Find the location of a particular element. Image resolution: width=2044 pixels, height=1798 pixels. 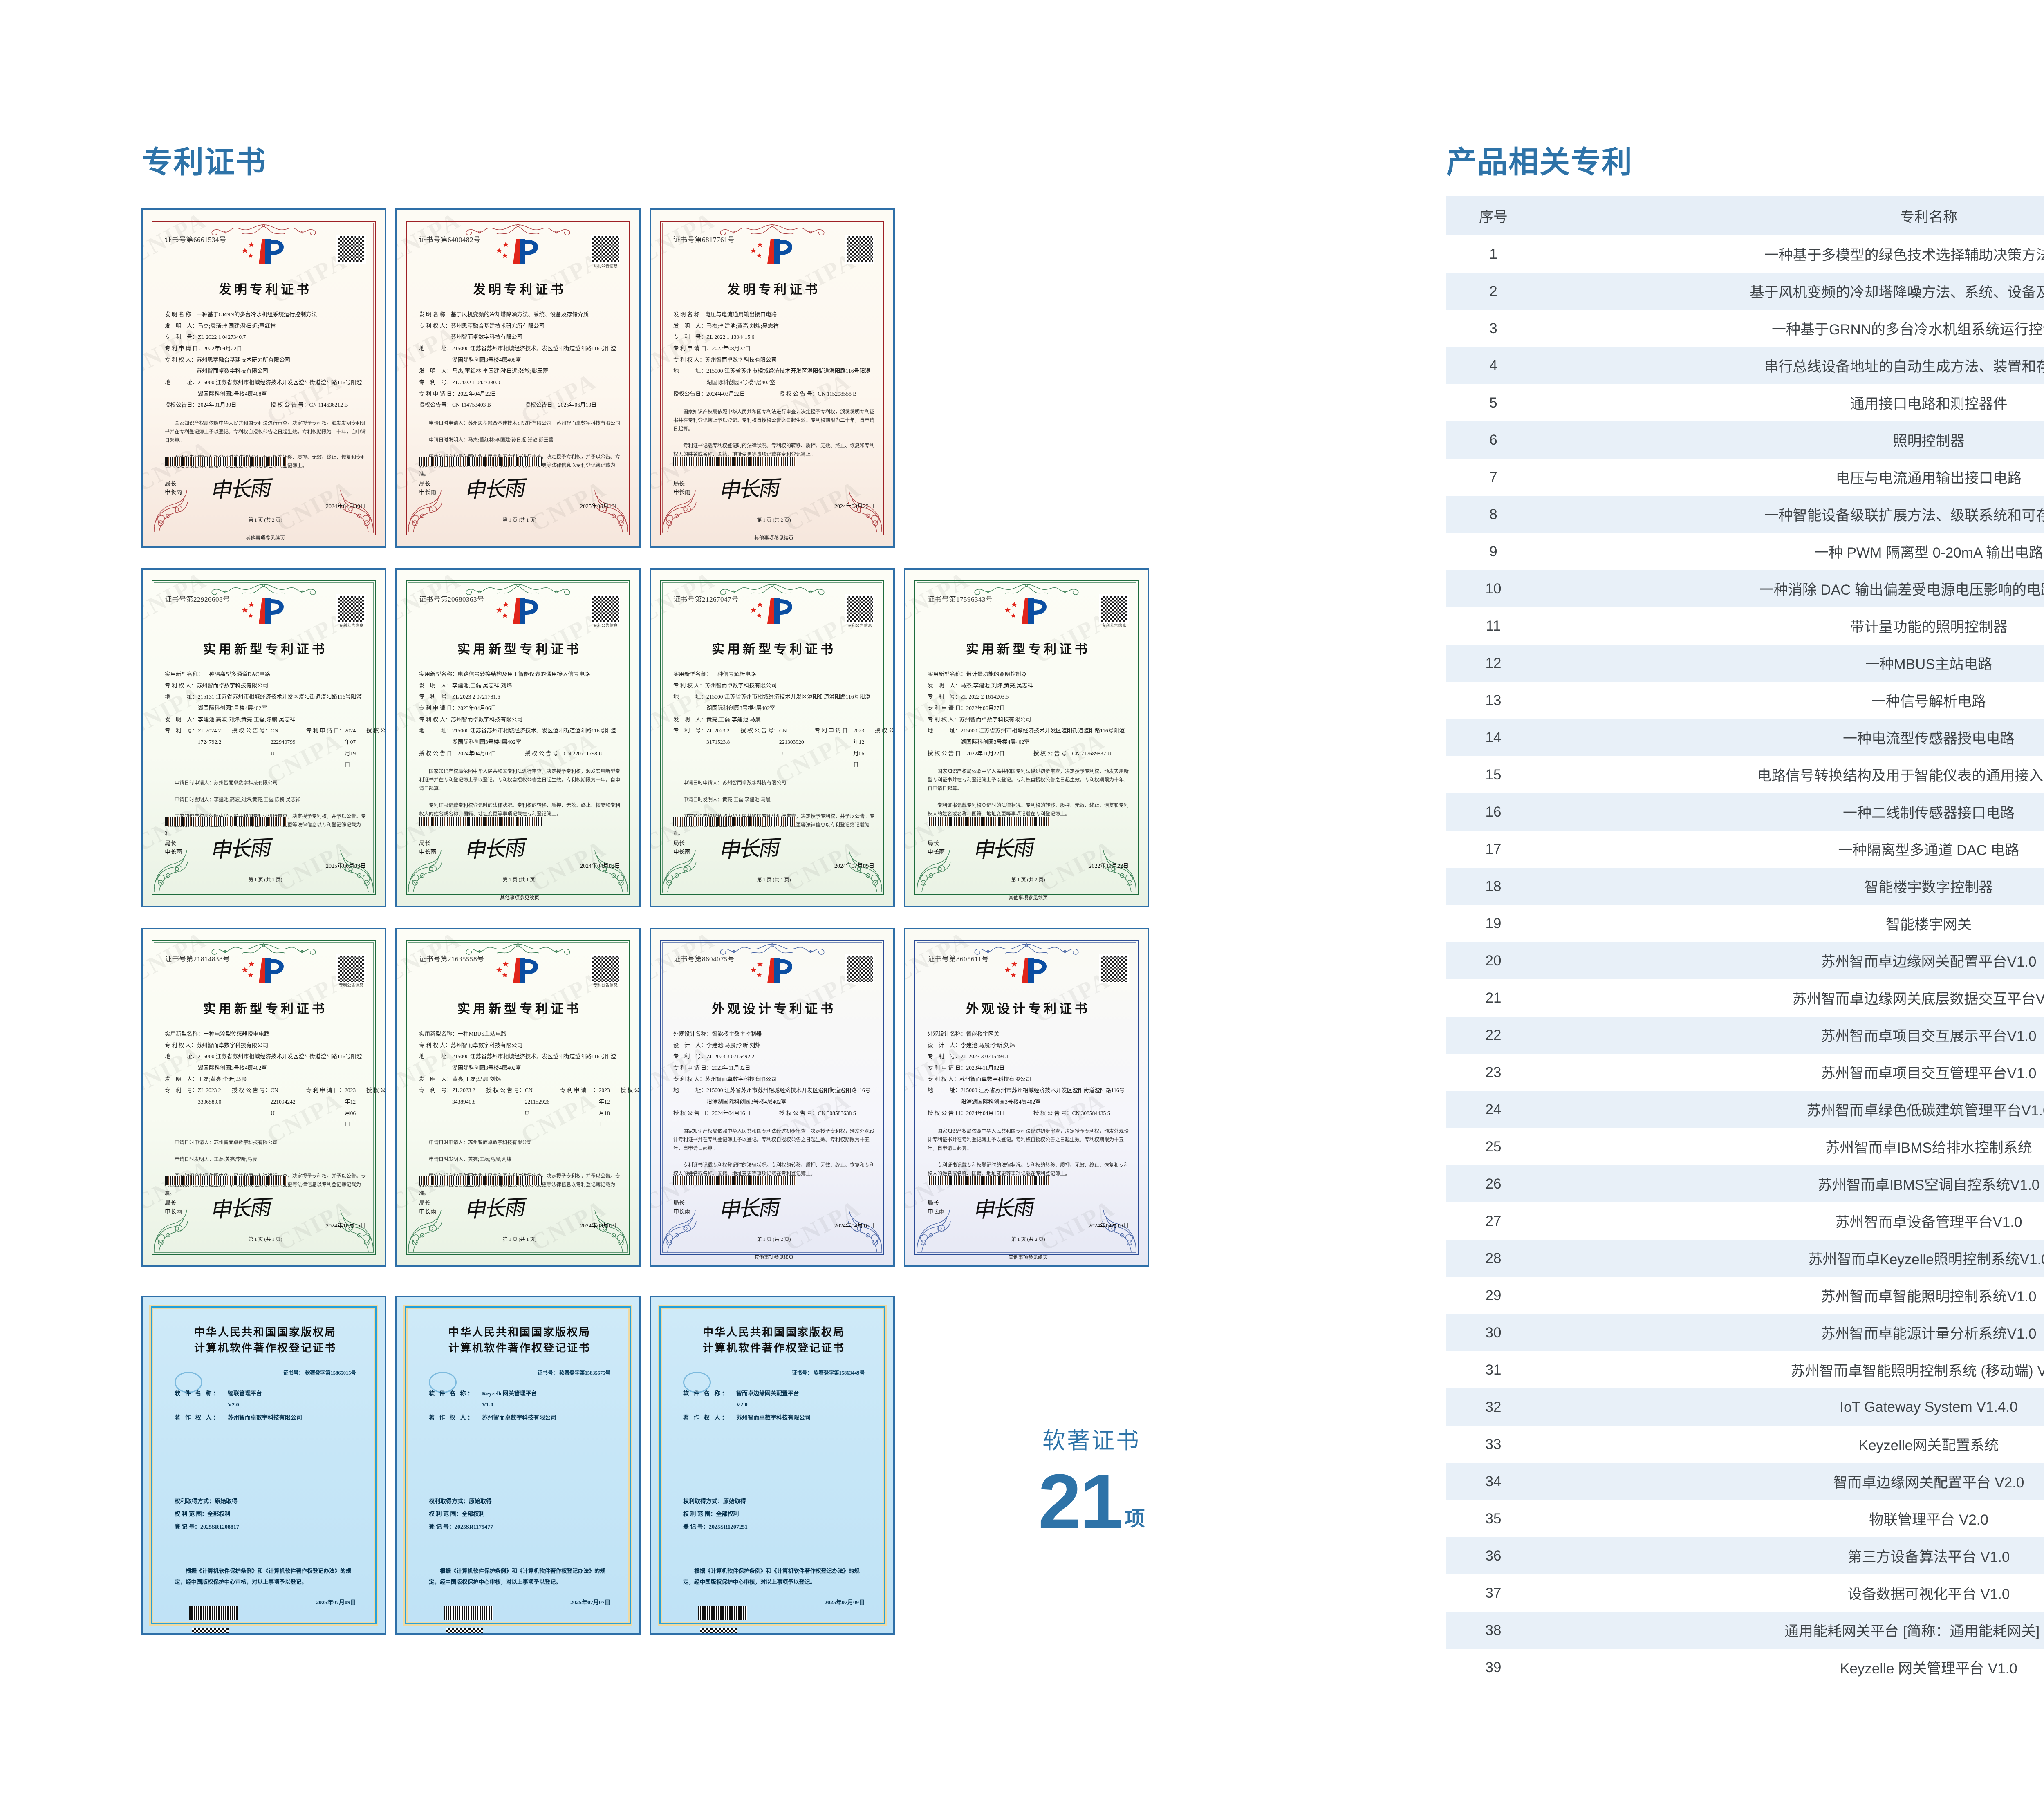

certificate-number: 证书号第21814838号 is located at coordinates (198, 959).